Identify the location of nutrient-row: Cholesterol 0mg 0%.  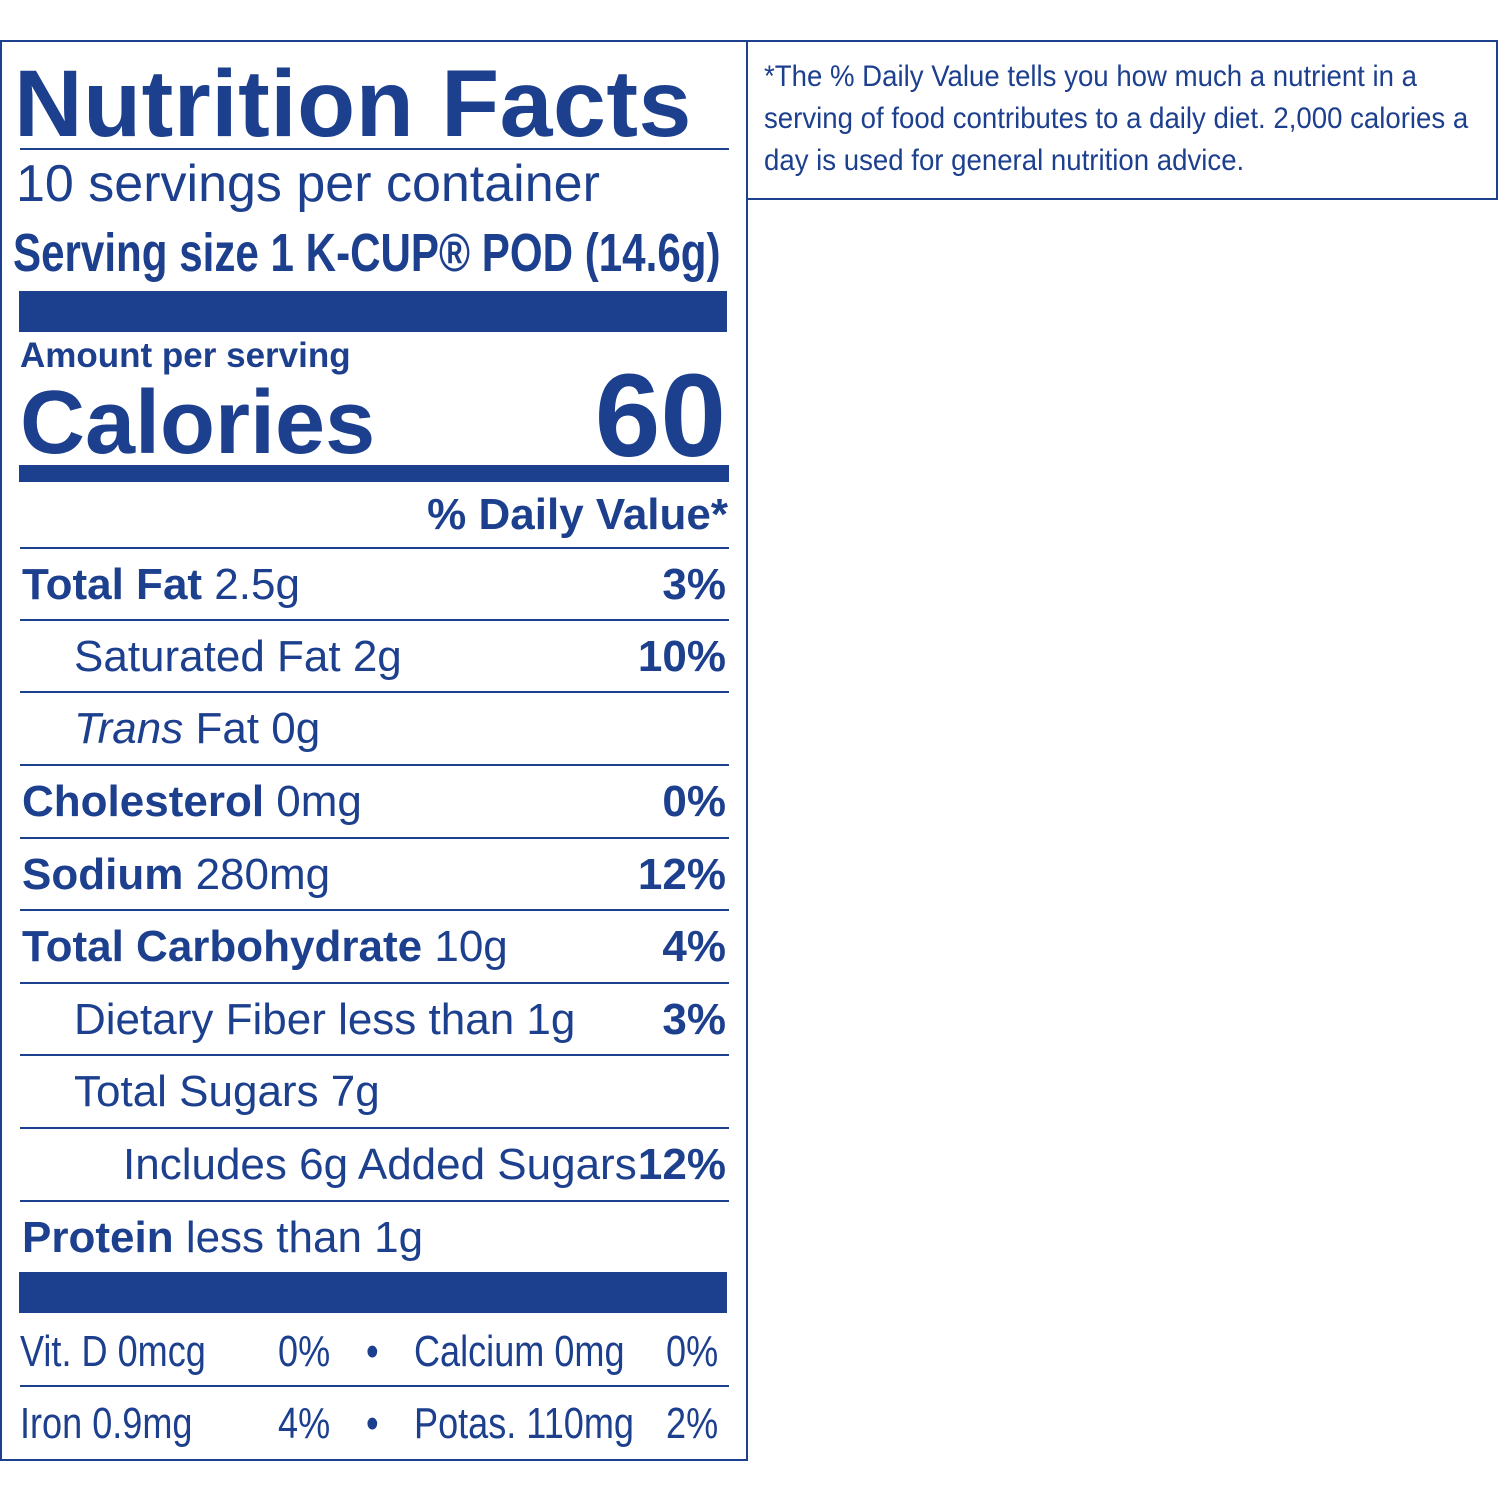
(374, 802).